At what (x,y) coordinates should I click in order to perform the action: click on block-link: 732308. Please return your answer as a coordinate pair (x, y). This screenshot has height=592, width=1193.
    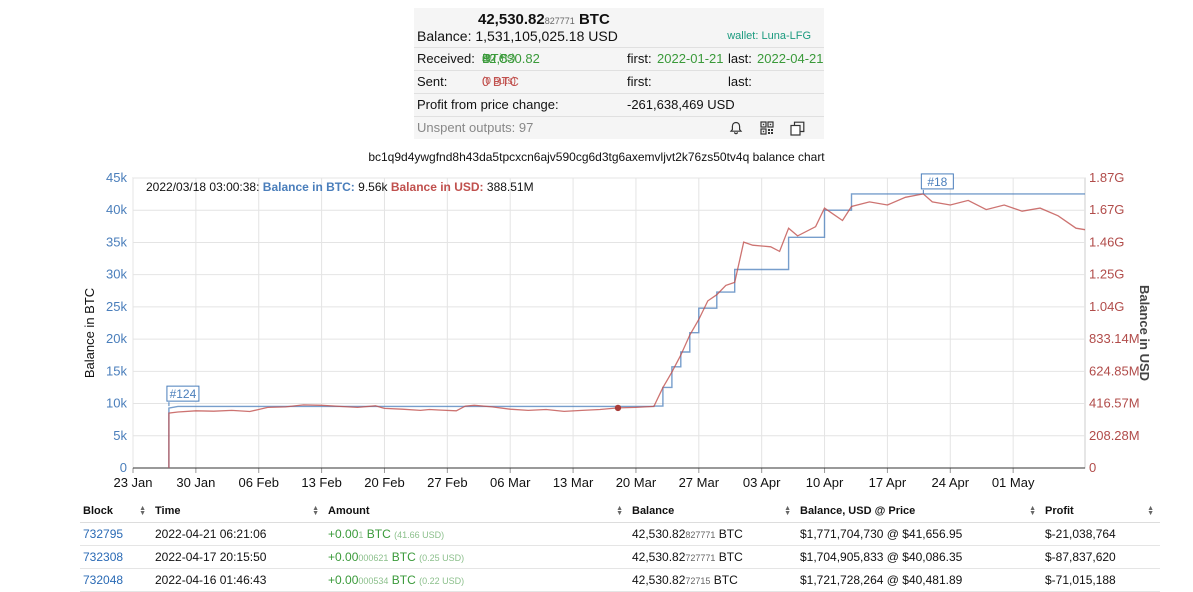
    Looking at the image, I should click on (103, 556).